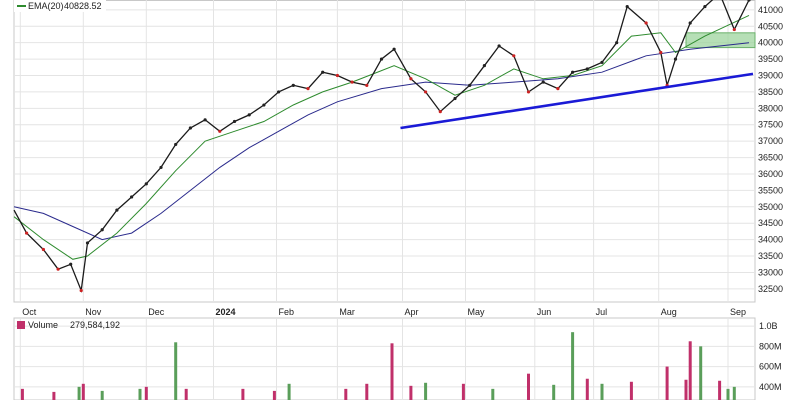 Image resolution: width=800 pixels, height=400 pixels. Describe the element at coordinates (770, 289) in the screenshot. I see `price-y-tick-label: 32500` at that location.